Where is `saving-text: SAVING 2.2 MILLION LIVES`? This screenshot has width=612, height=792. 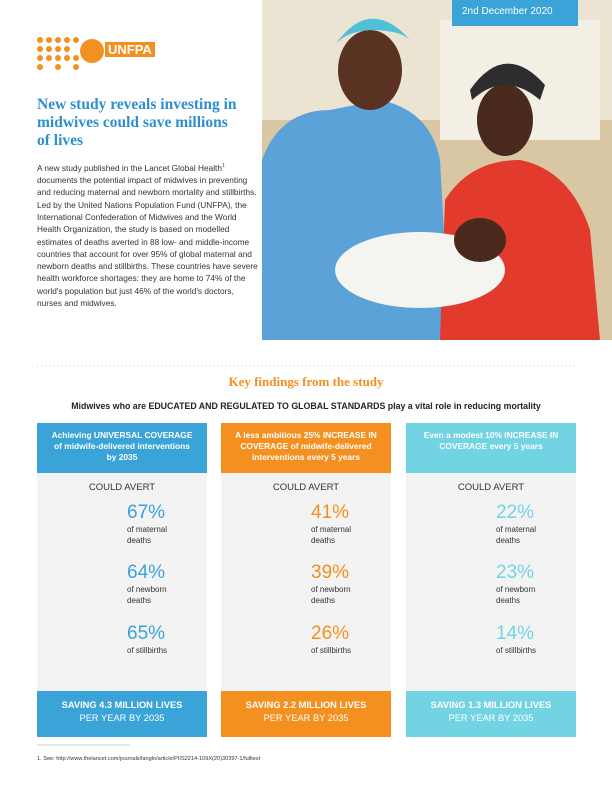
saving-text: SAVING 2.2 MILLION LIVES is located at coordinates (306, 705).